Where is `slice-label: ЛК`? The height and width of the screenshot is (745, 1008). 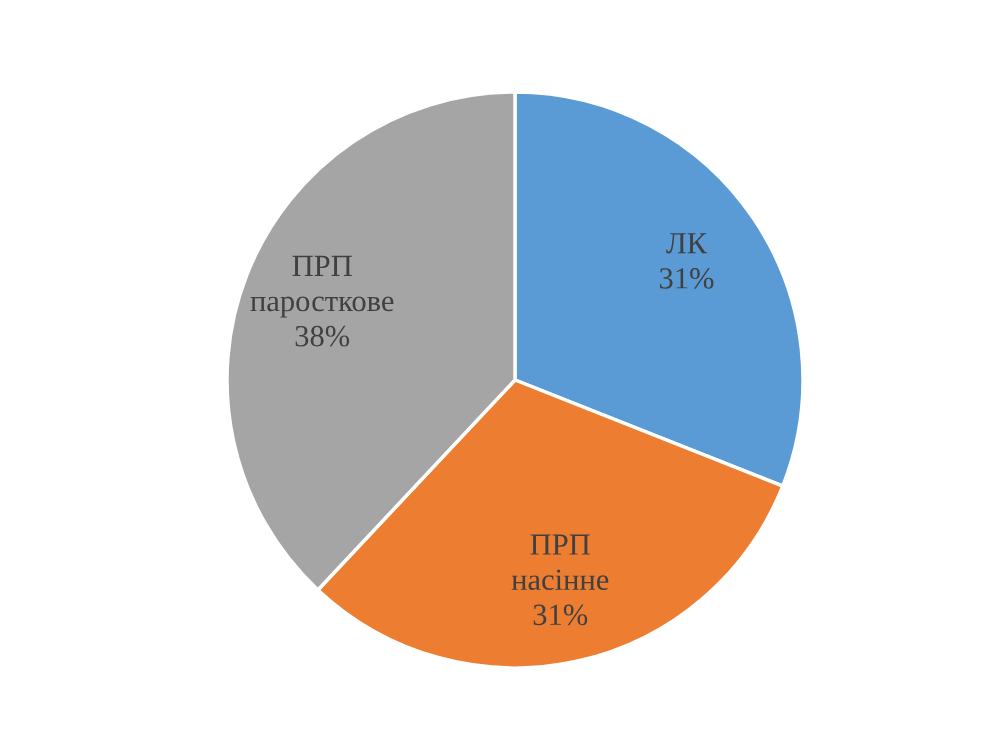
slice-label: ЛК is located at coordinates (687, 243).